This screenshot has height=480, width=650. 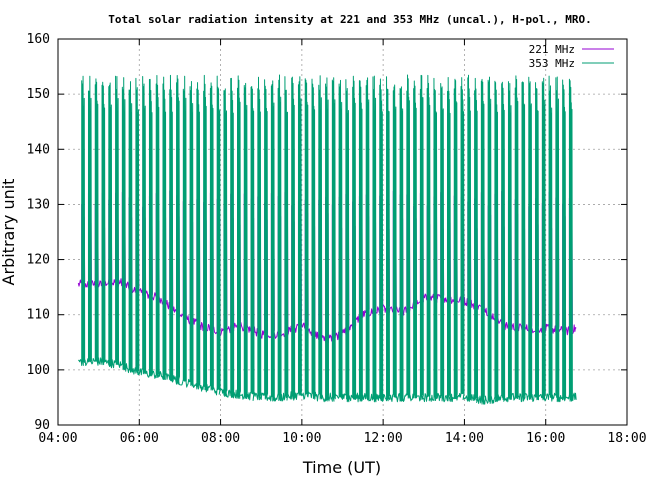 I want to click on y-tick-label: 100, so click(x=38, y=370).